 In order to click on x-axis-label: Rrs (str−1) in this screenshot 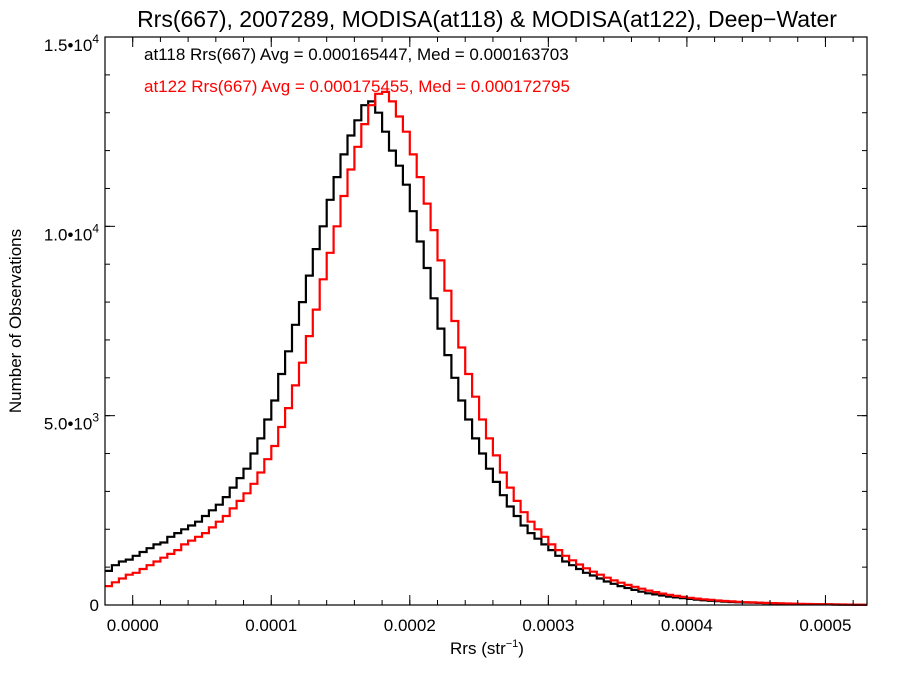, I will do `click(487, 648)`.